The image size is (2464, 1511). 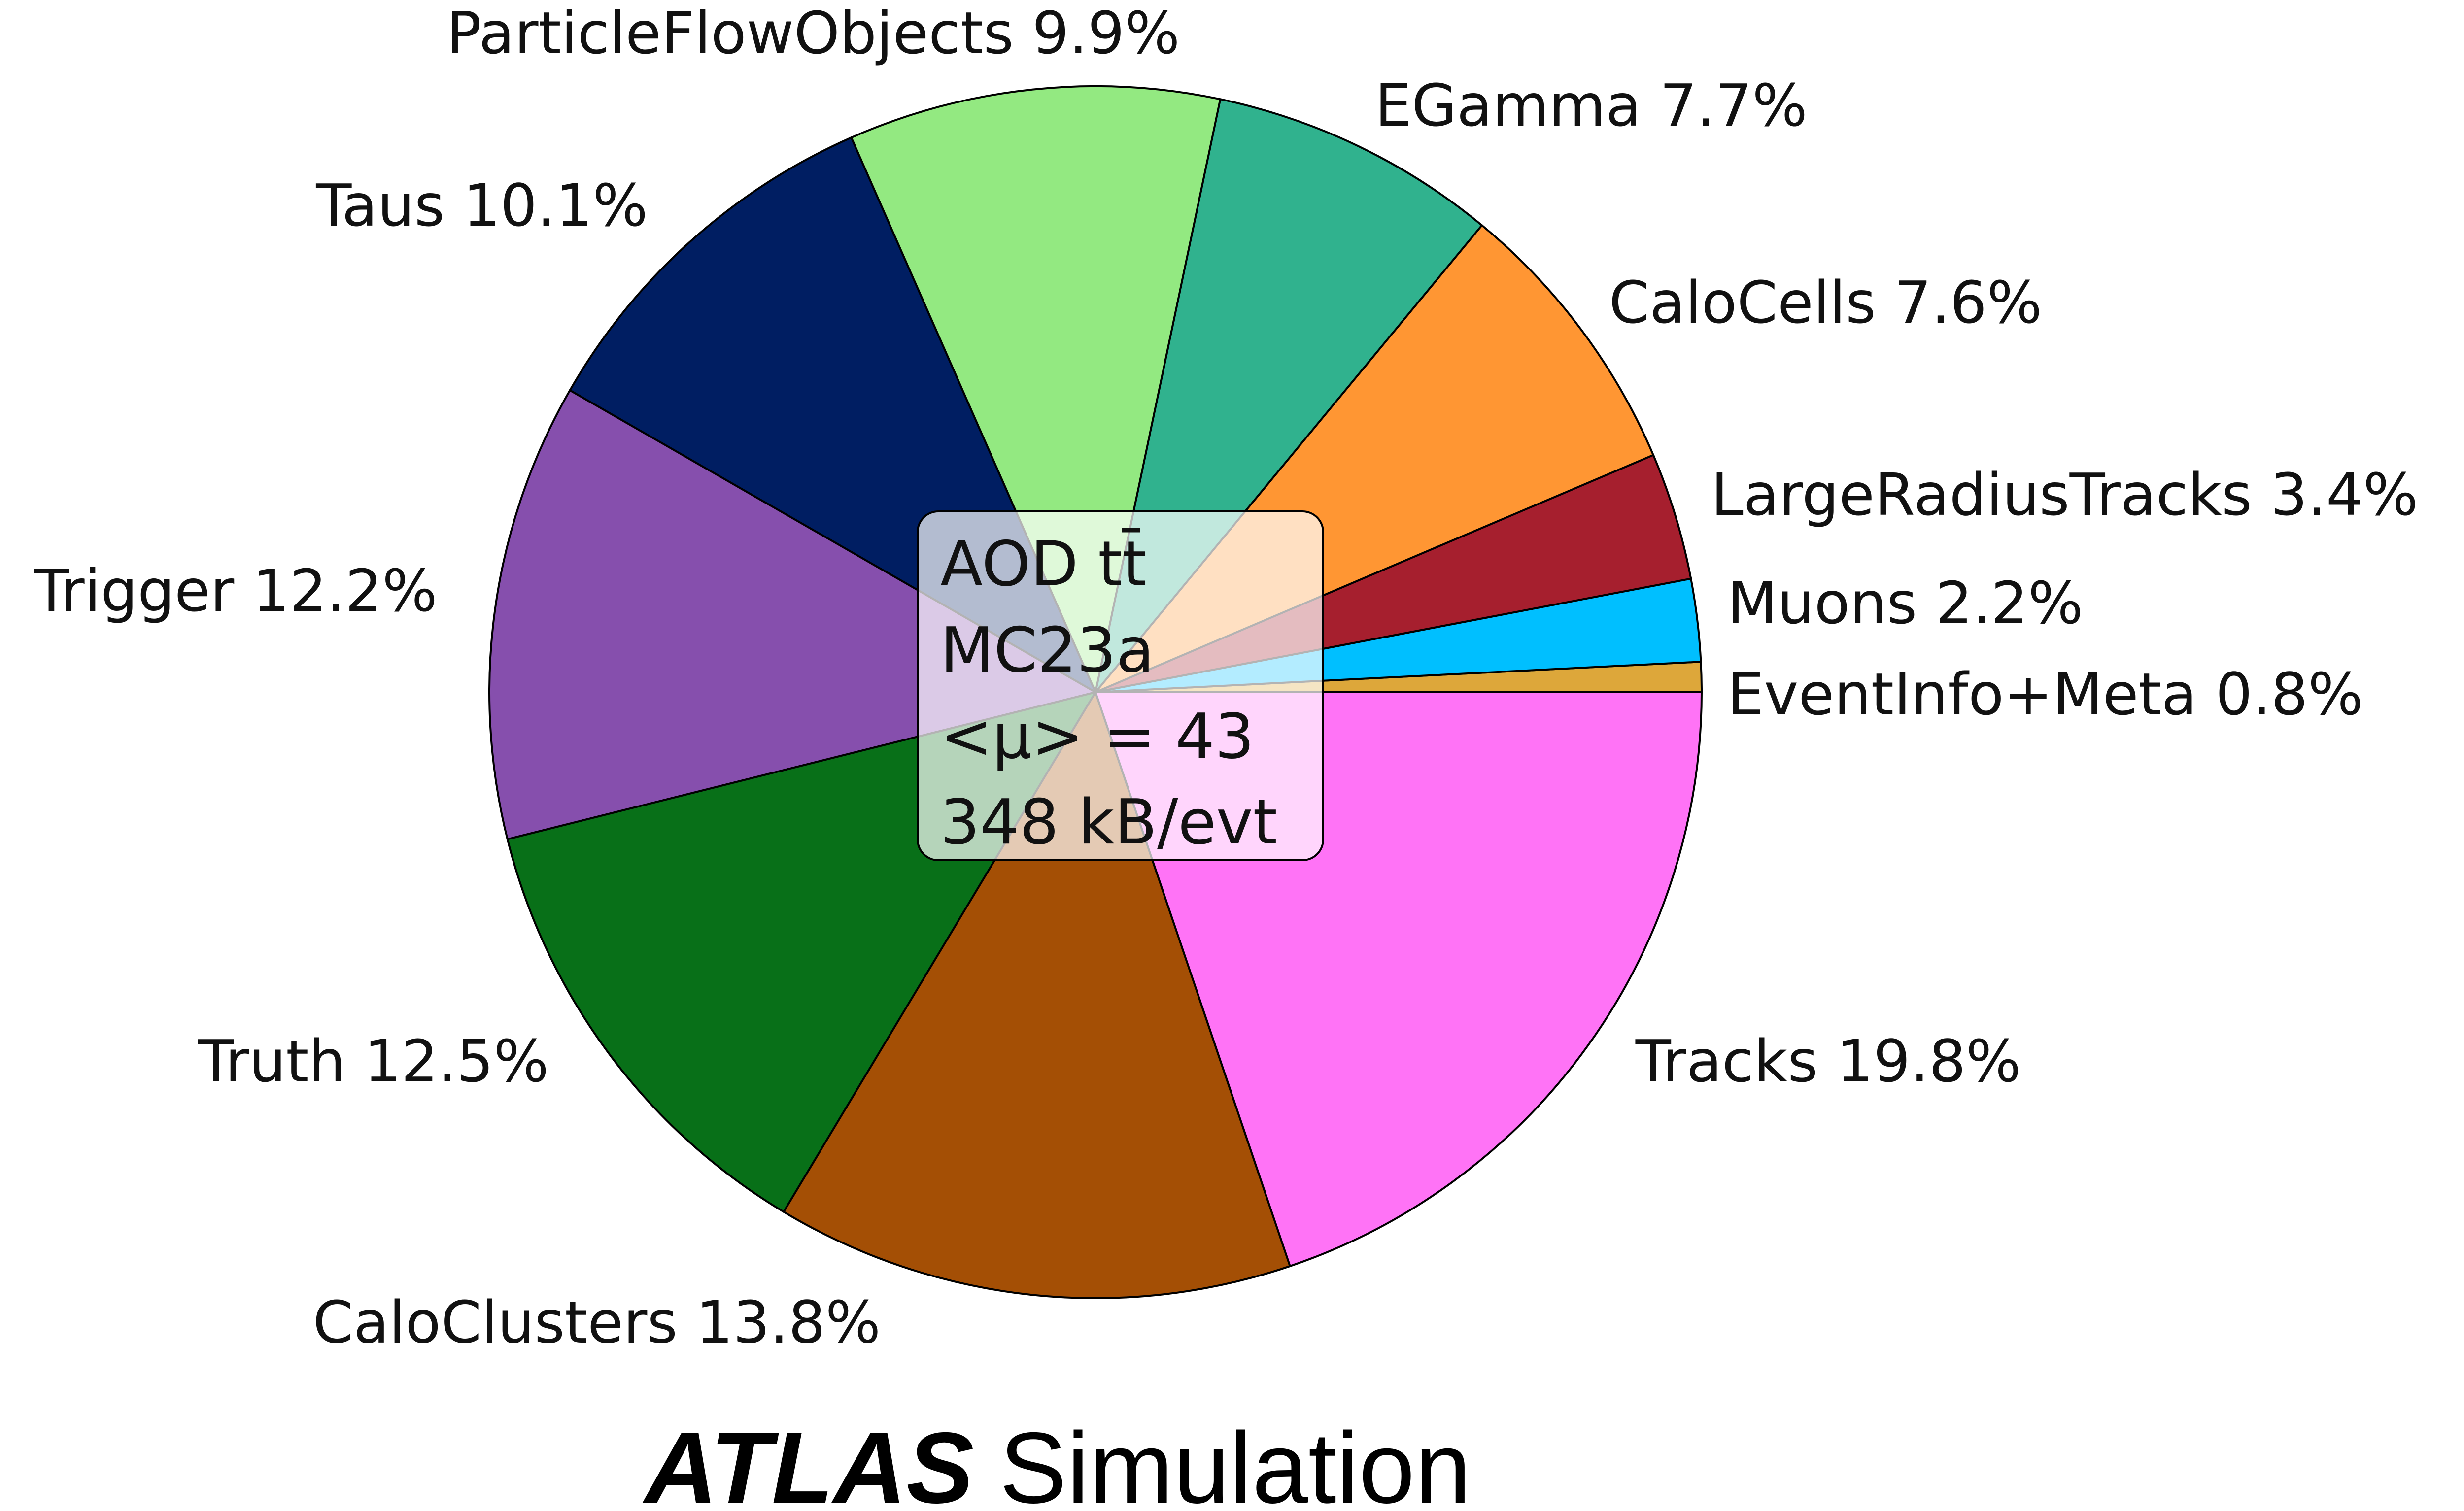 What do you see at coordinates (1108, 822) in the screenshot?
I see `annotation-line-size: 348 kB/evt` at bounding box center [1108, 822].